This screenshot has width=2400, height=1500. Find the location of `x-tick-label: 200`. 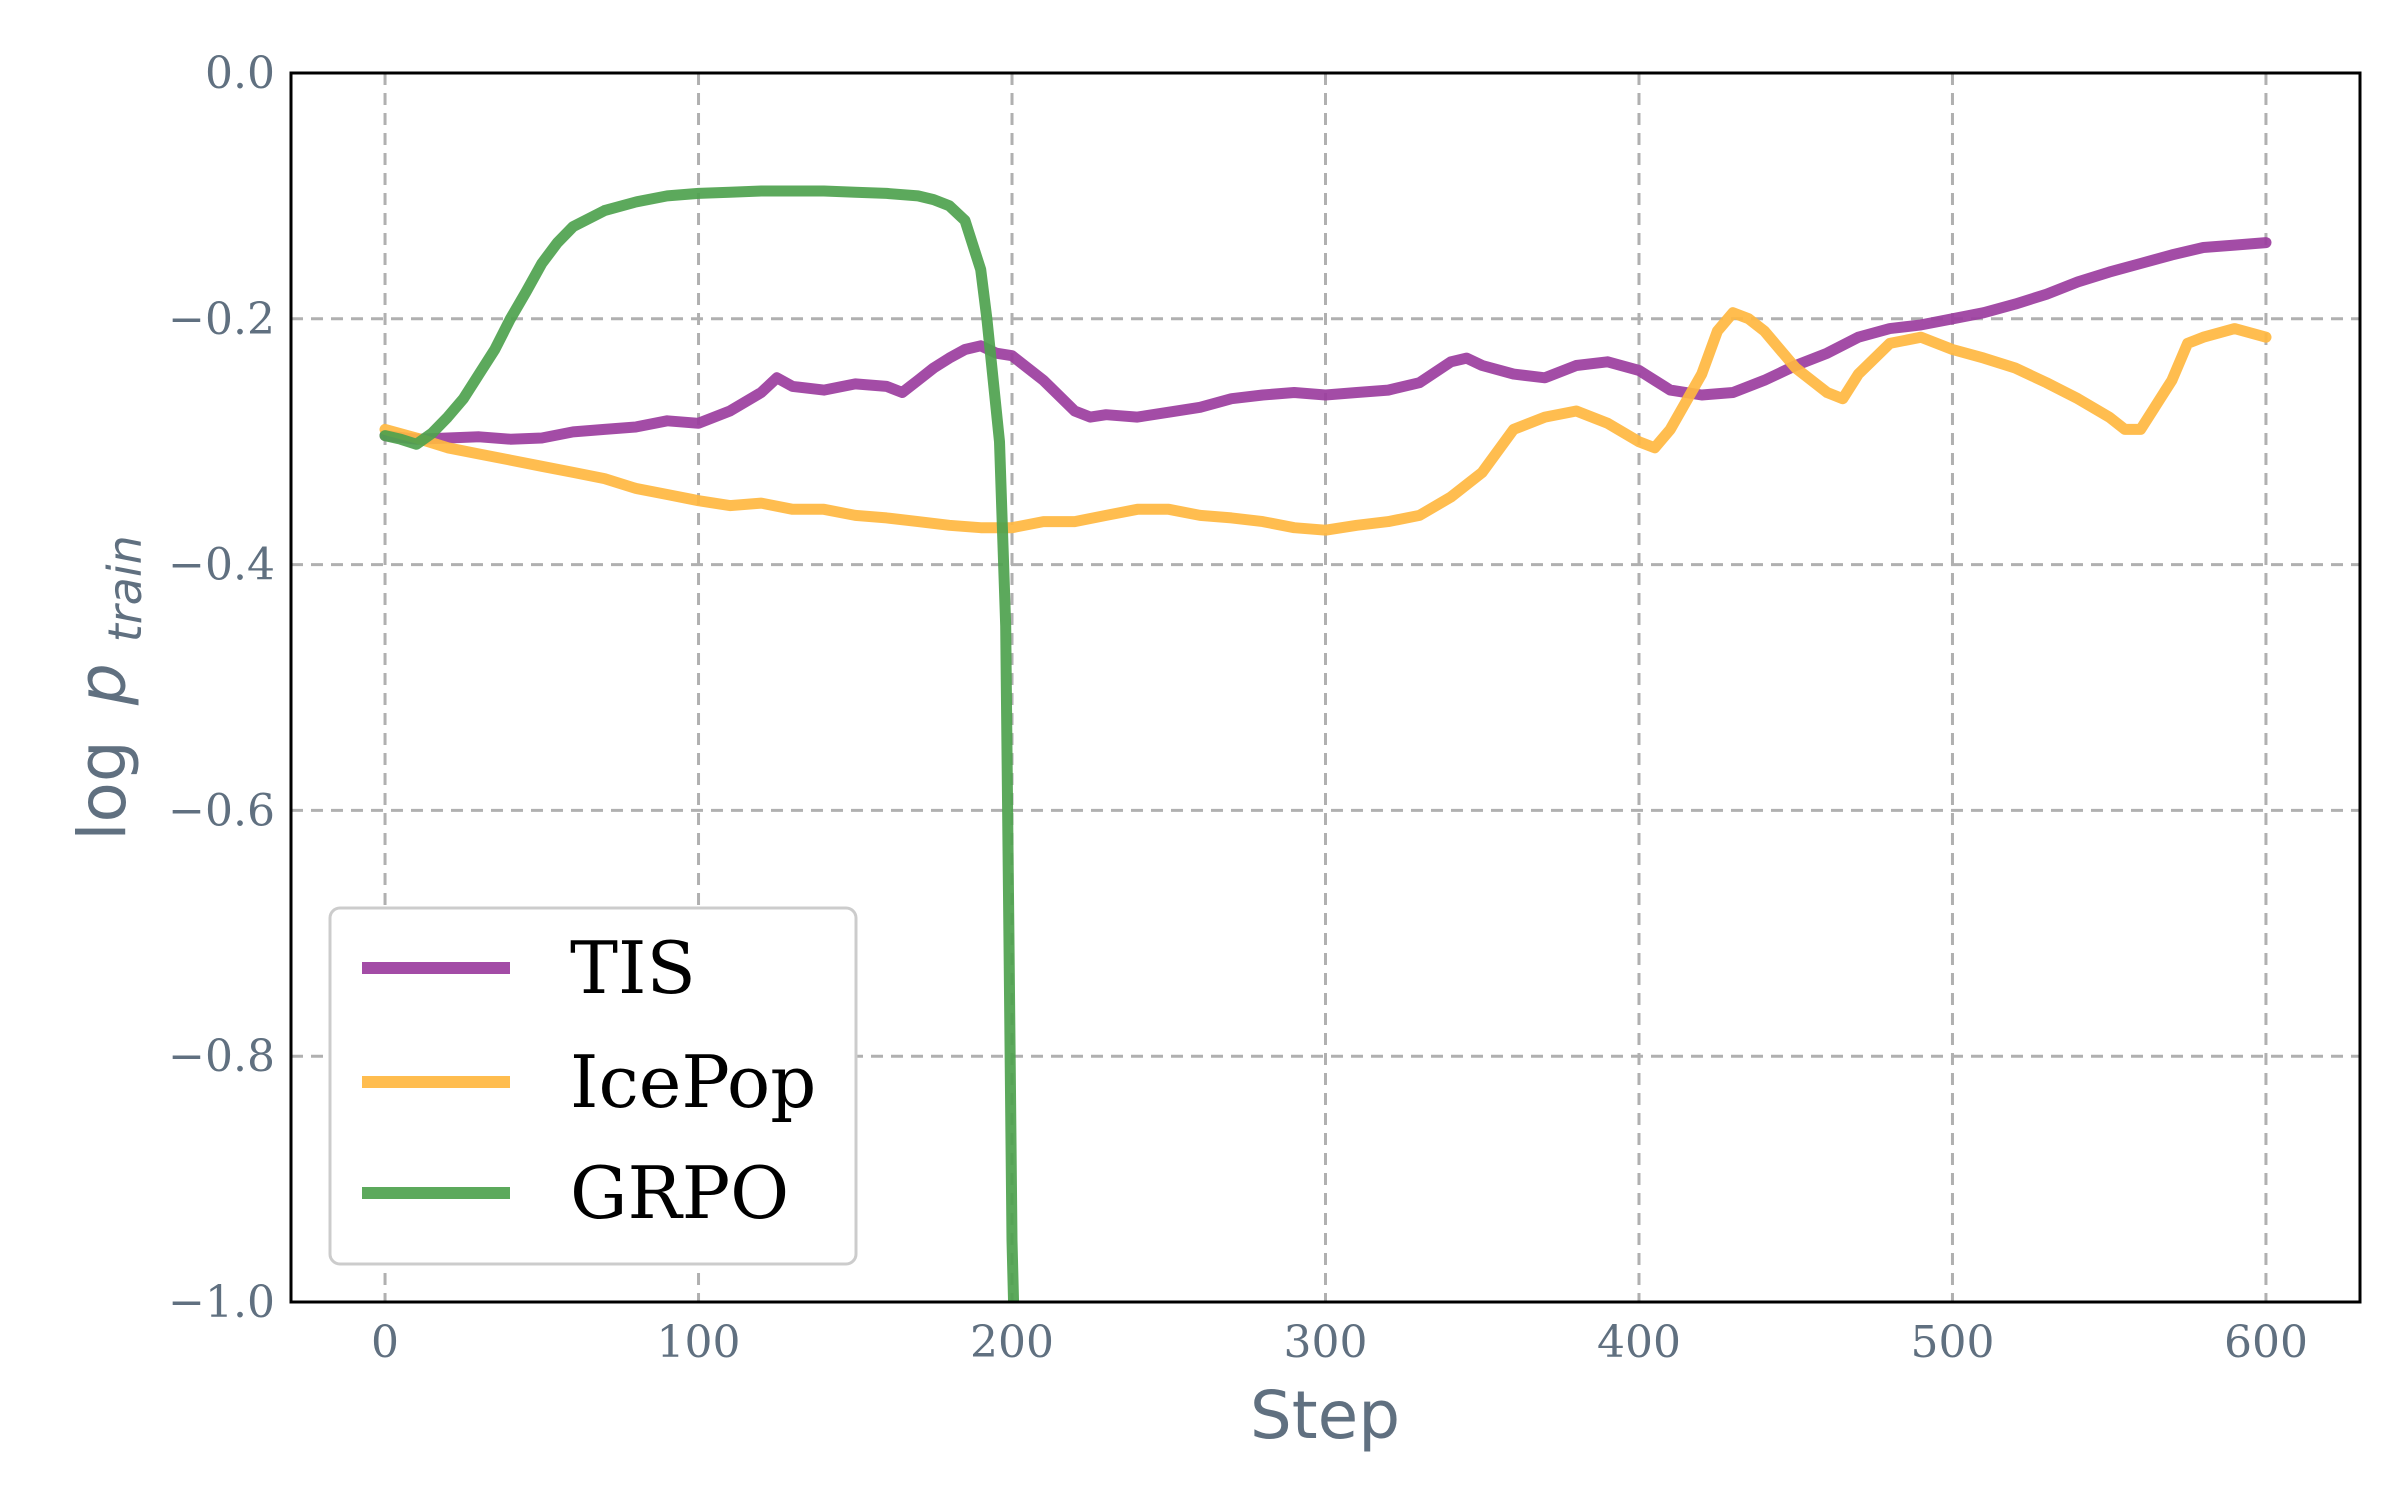

x-tick-label: 200 is located at coordinates (1012, 1342).